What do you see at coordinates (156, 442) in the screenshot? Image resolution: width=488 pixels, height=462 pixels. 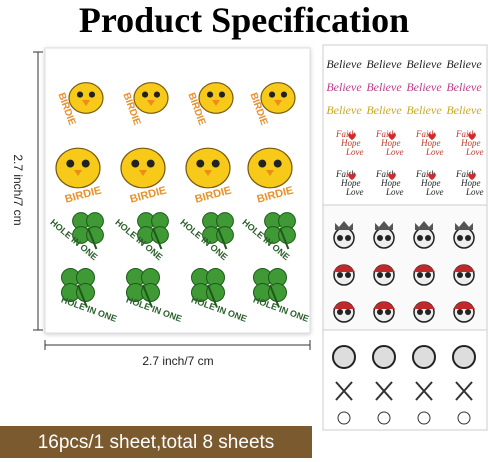 I see `banner-text: 16pcs/1 sheet,total 8 sheets` at bounding box center [156, 442].